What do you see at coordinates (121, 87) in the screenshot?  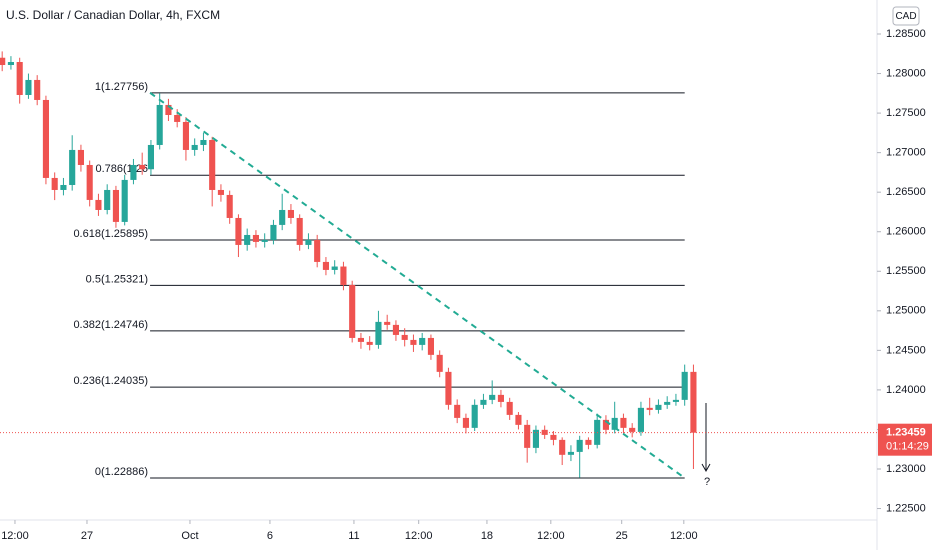 I see `fib-label: 1(1.27756)` at bounding box center [121, 87].